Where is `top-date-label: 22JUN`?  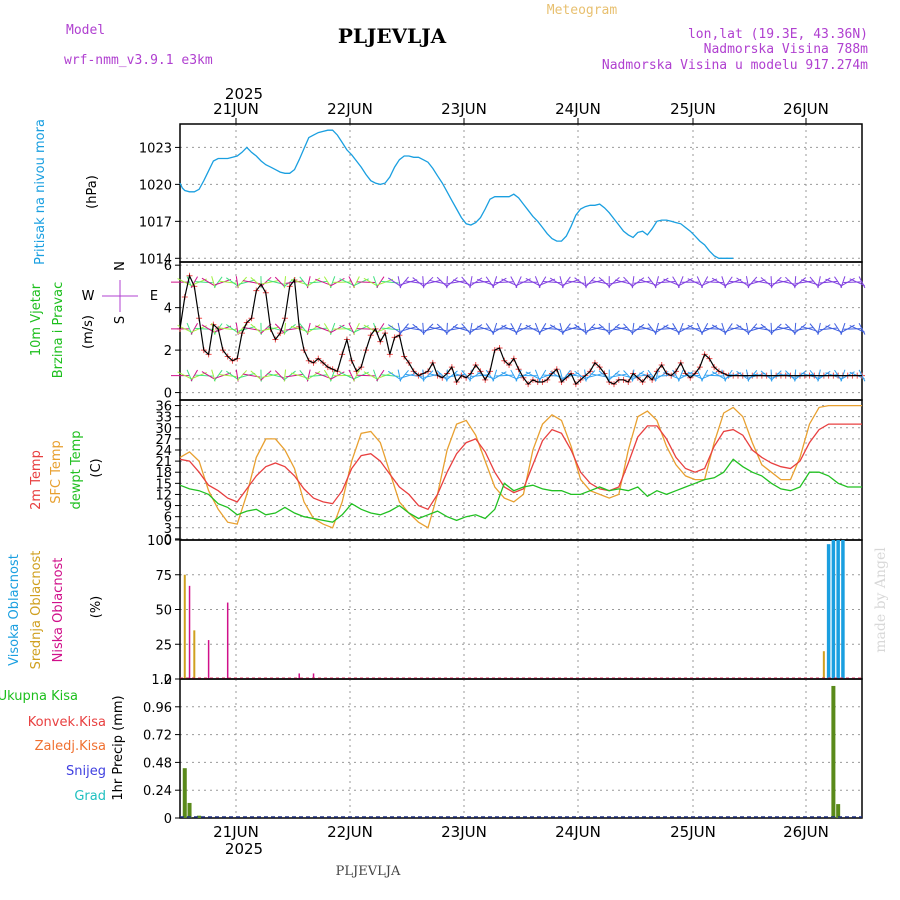
top-date-label: 22JUN is located at coordinates (350, 109).